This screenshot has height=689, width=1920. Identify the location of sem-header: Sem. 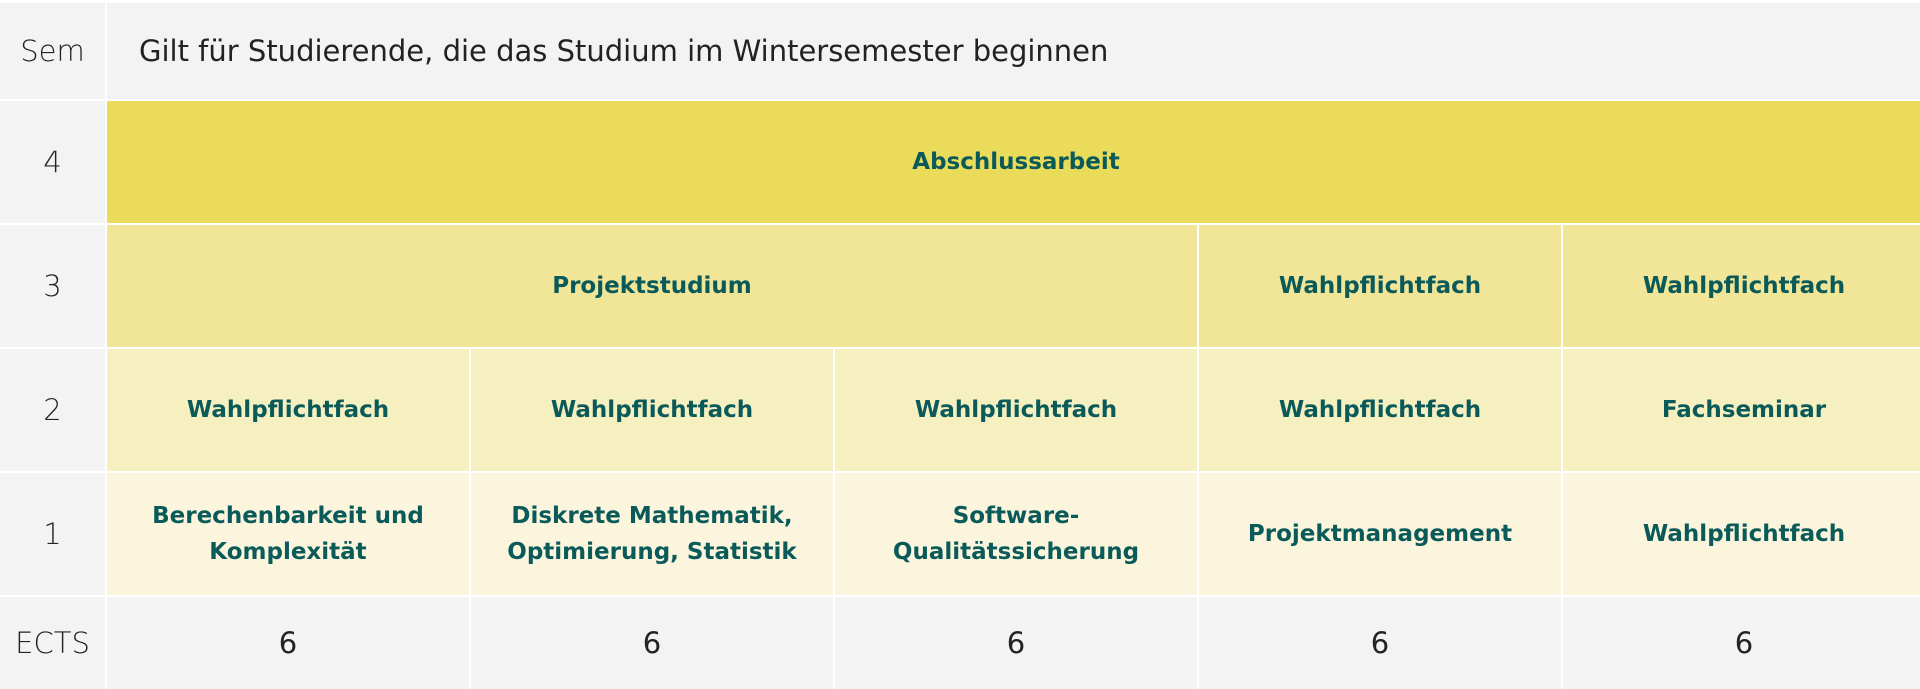
(52, 51).